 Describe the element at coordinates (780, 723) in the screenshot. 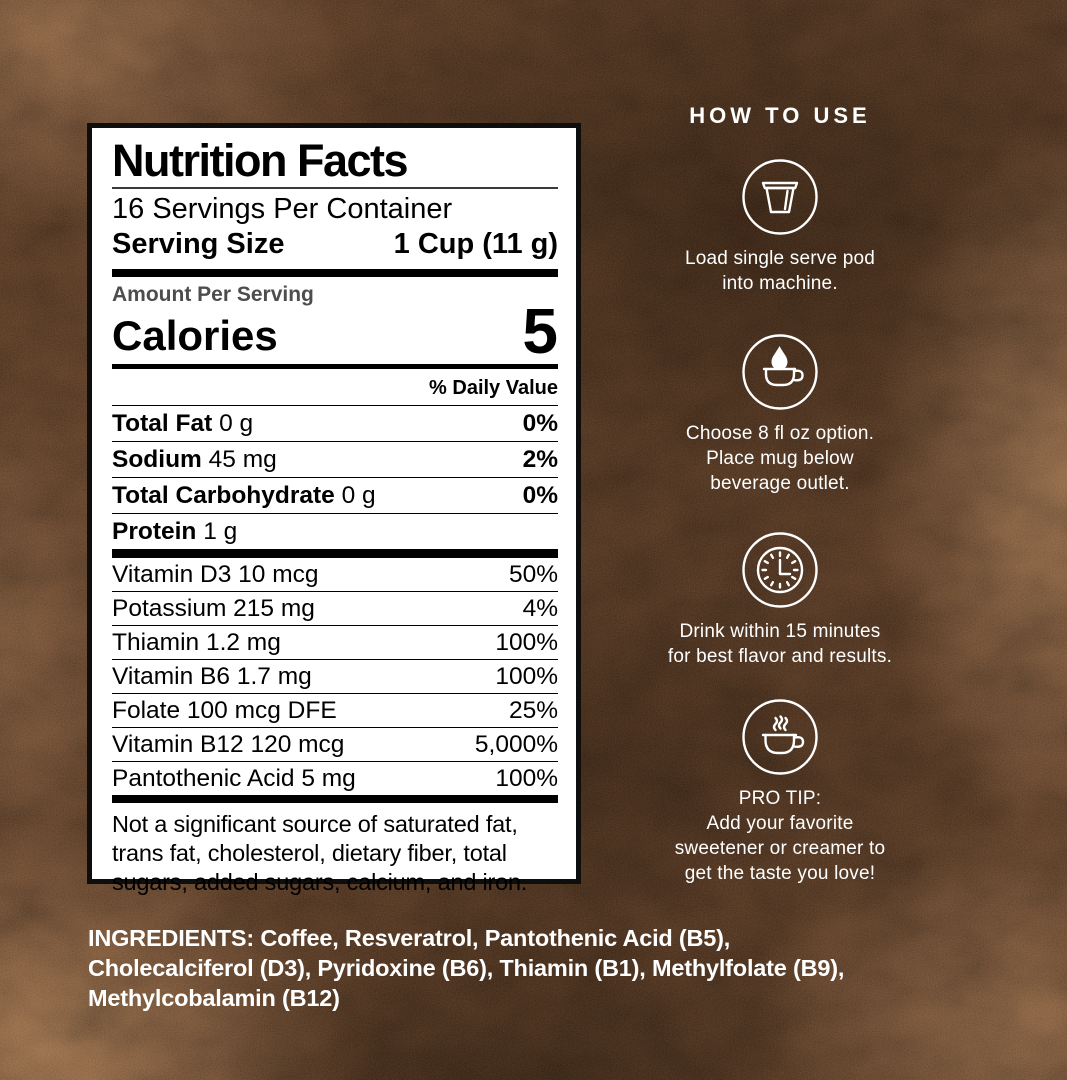

I see `steam-lines` at that location.